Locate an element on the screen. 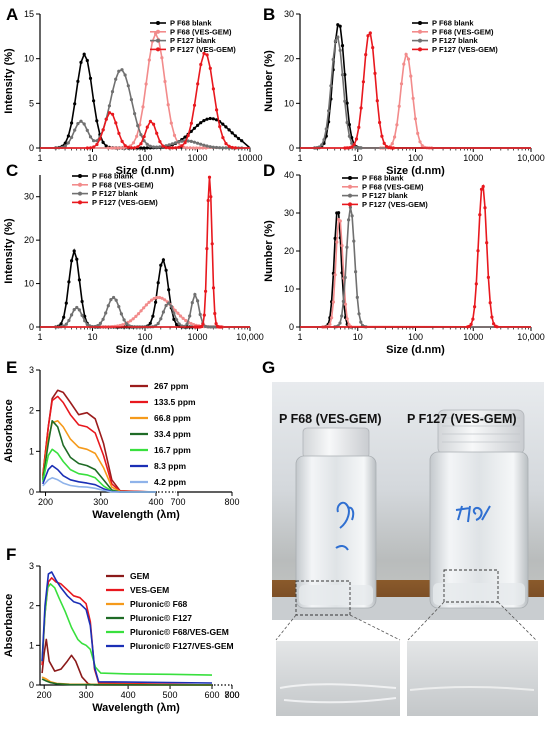 This screenshot has height=734, width=550. panel-D-xtick-label: 1000 is located at coordinates (473, 337).